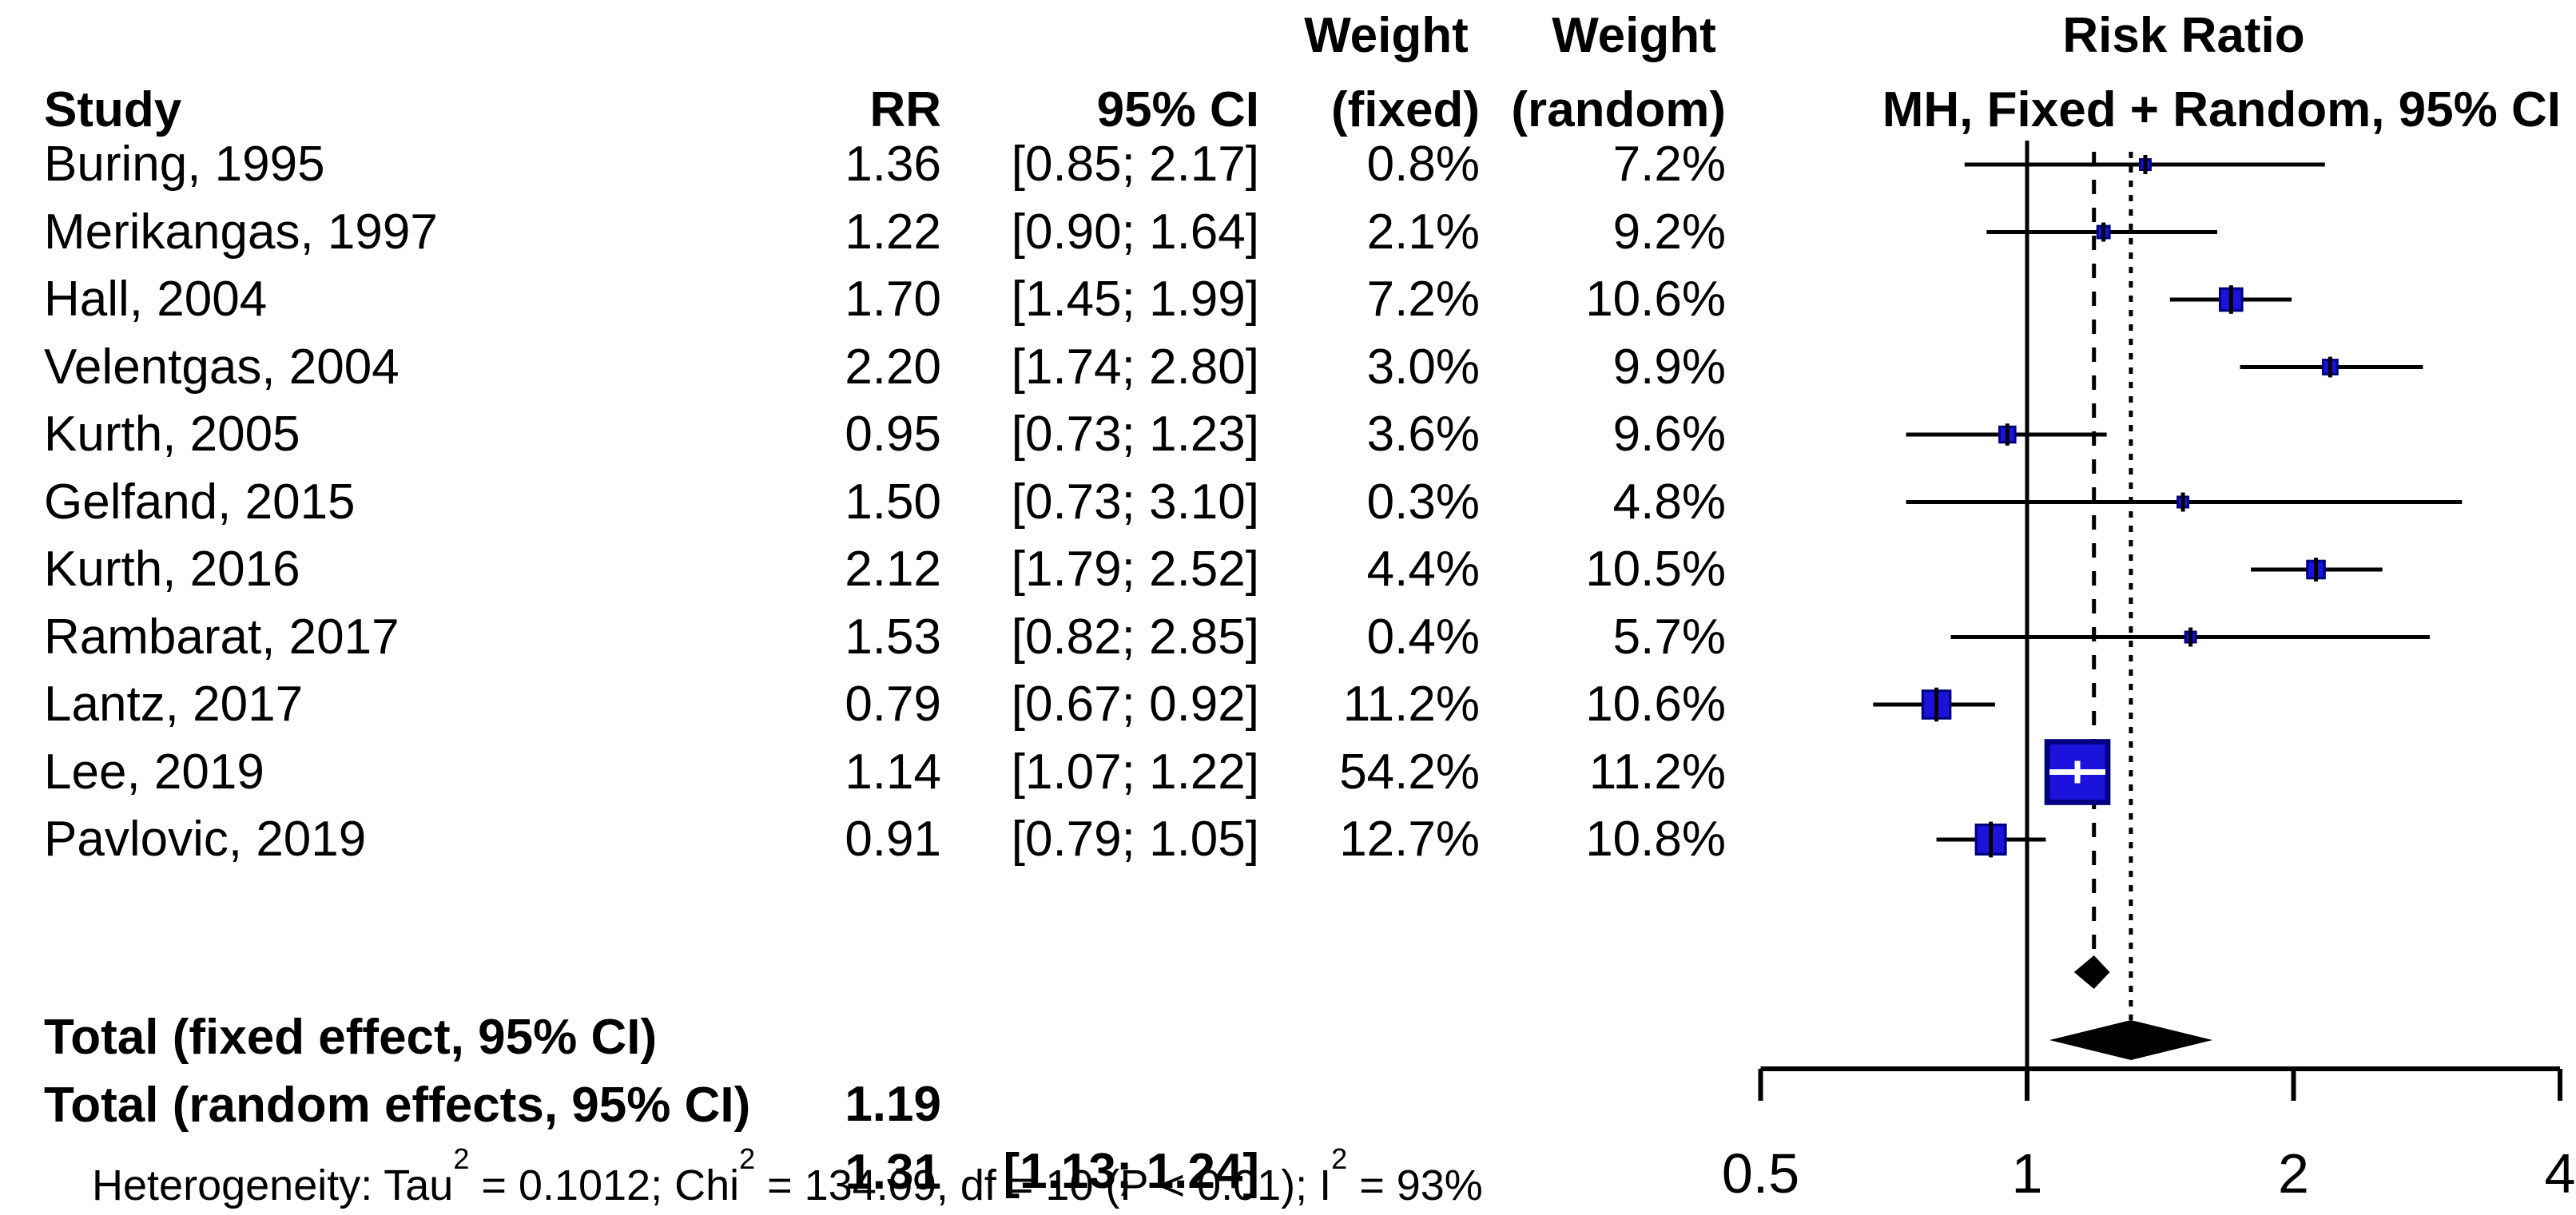 This screenshot has height=1215, width=2576. I want to click on study-weight-random: 9.6%, so click(1669, 434).